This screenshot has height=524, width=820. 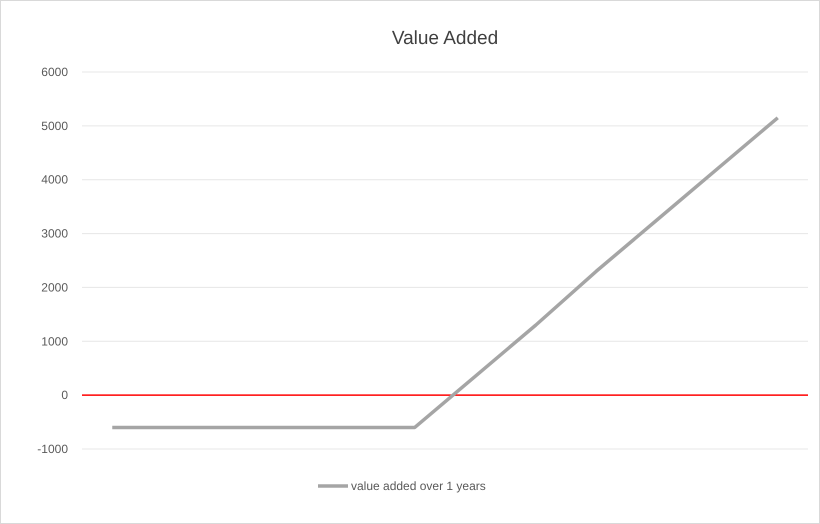 I want to click on y-tick-label: 4000, so click(x=54, y=179).